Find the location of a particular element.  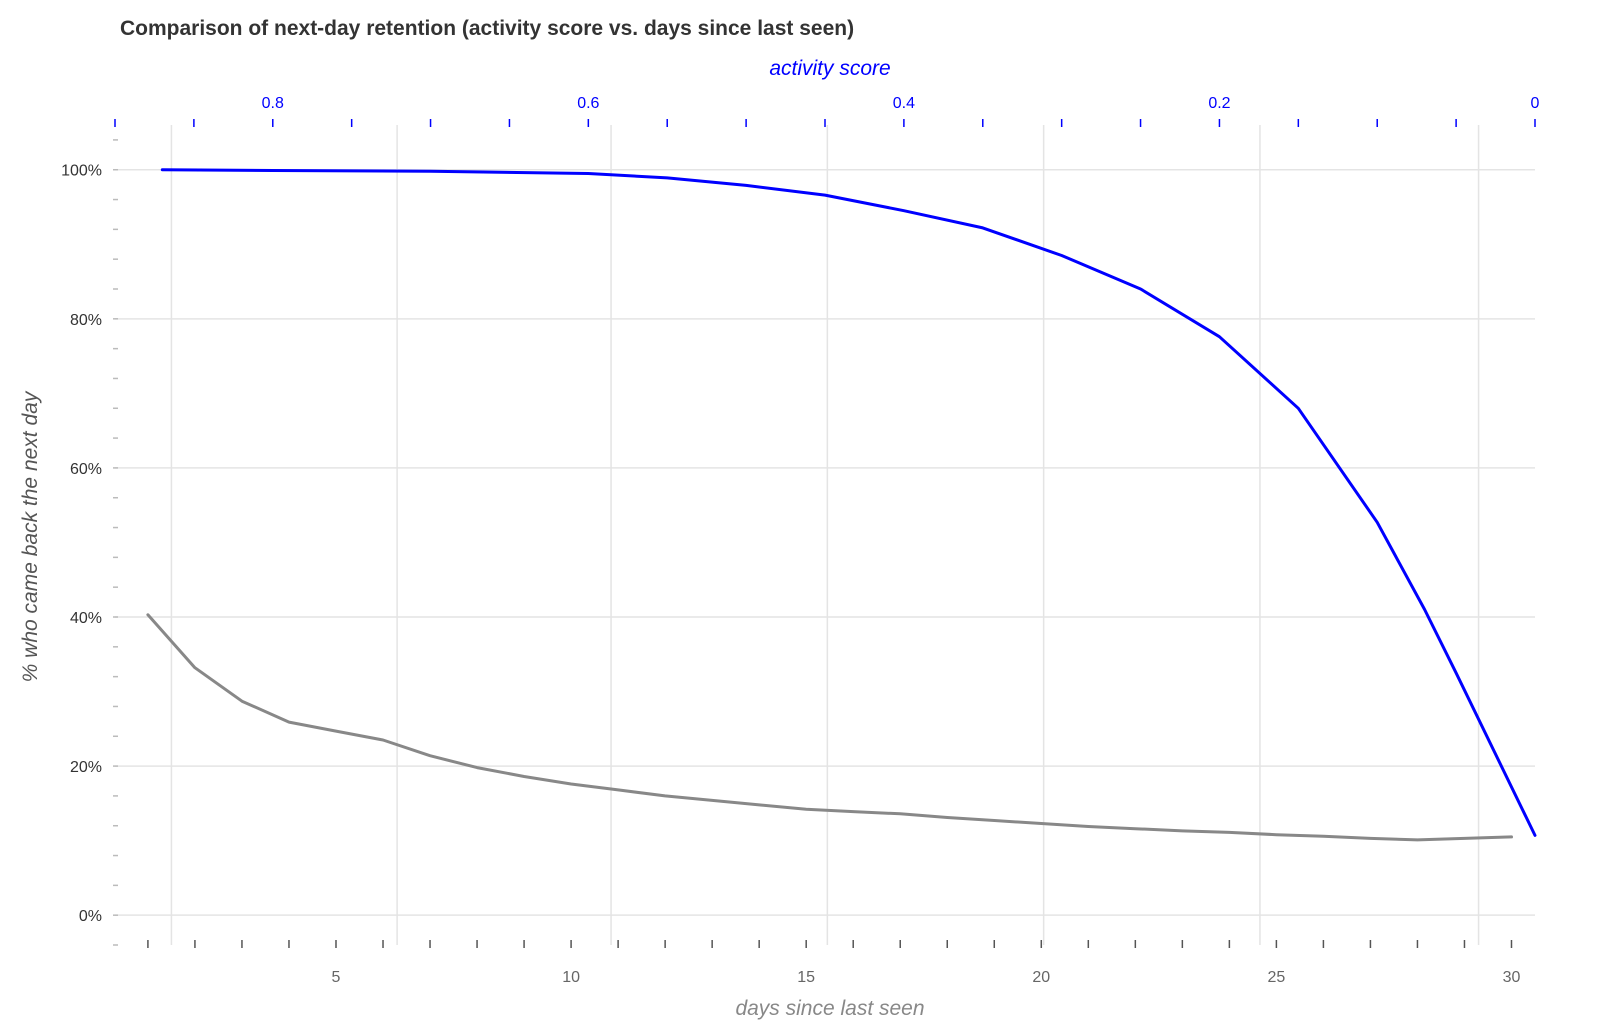

top-axis-title: activity score is located at coordinates (829, 68).